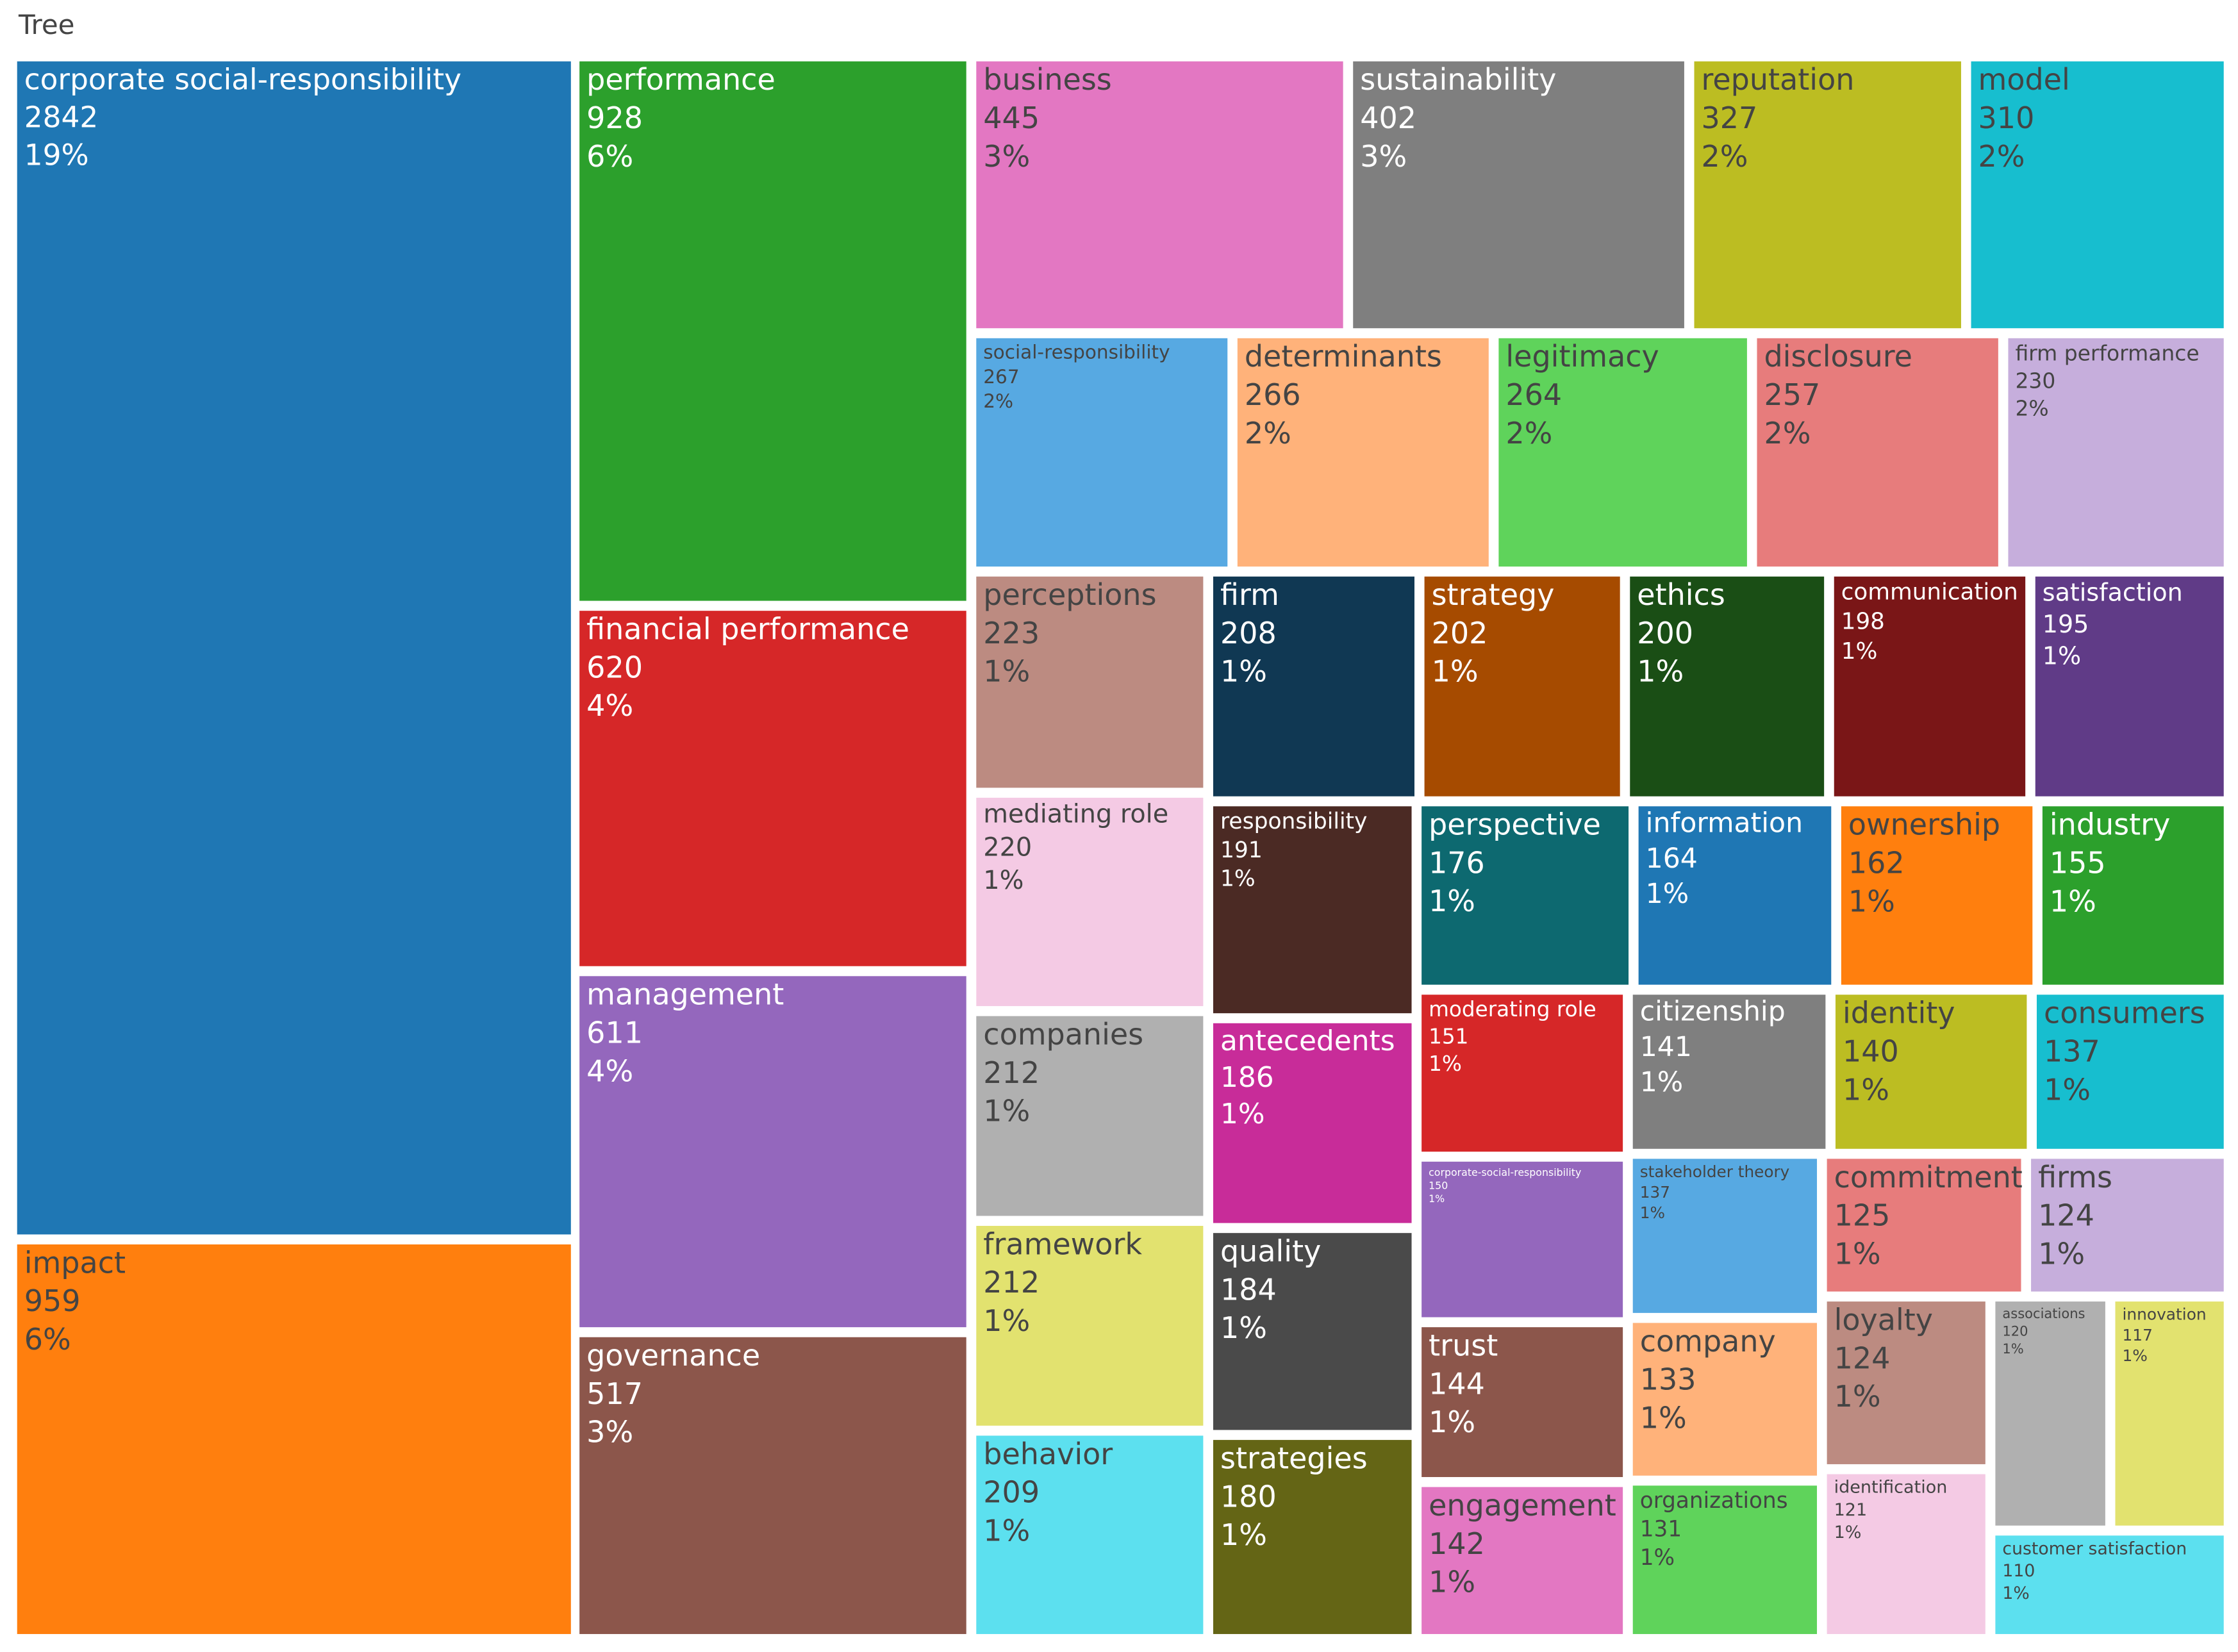 Image resolution: width=2238 pixels, height=1652 pixels. I want to click on tile-label: social-responsibility, so click(1076, 352).